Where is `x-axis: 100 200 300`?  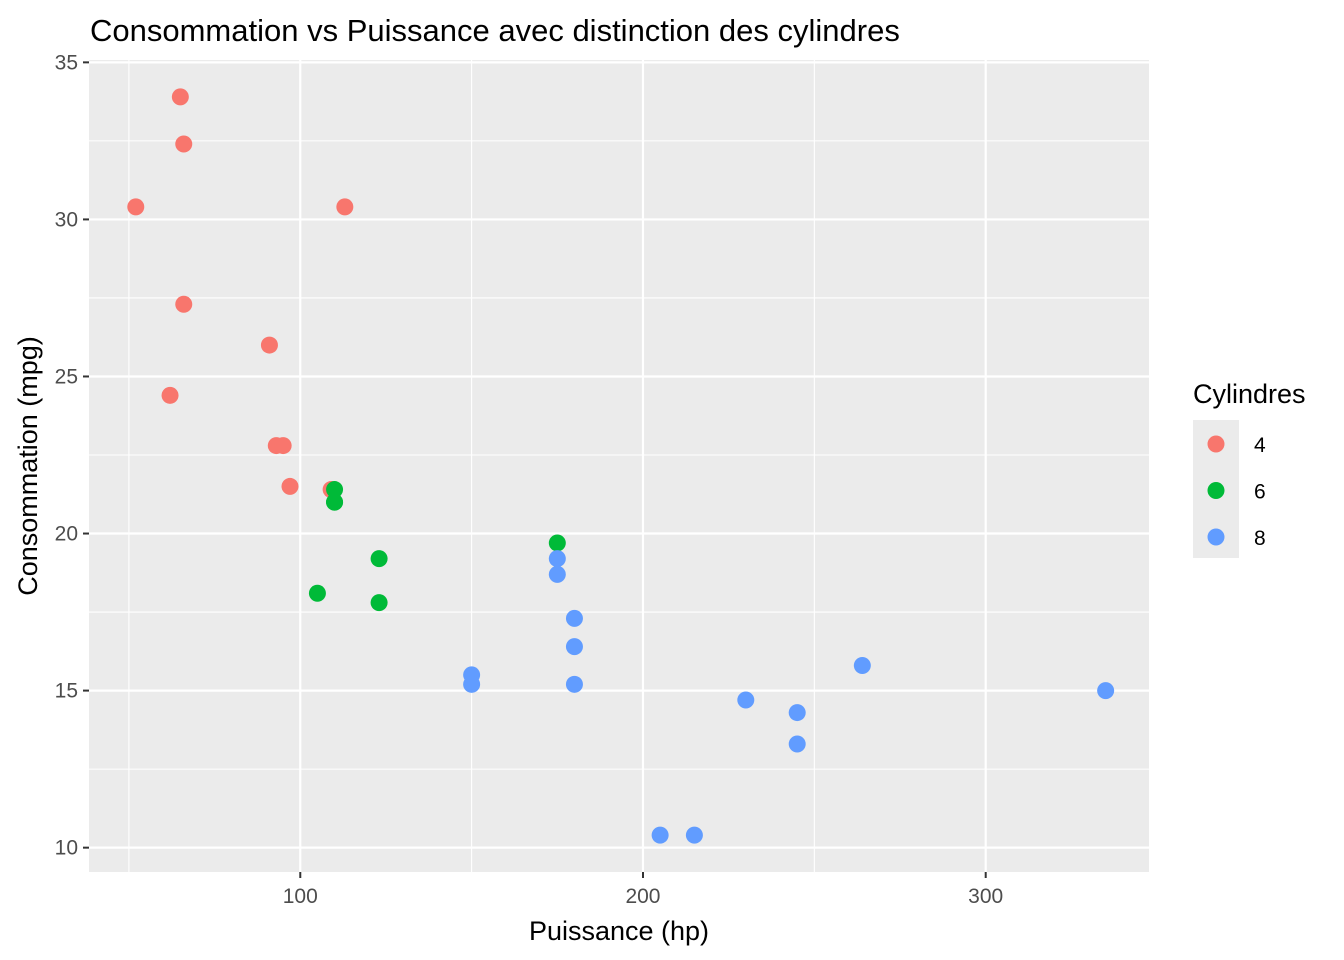 x-axis: 100 200 300 is located at coordinates (643, 890).